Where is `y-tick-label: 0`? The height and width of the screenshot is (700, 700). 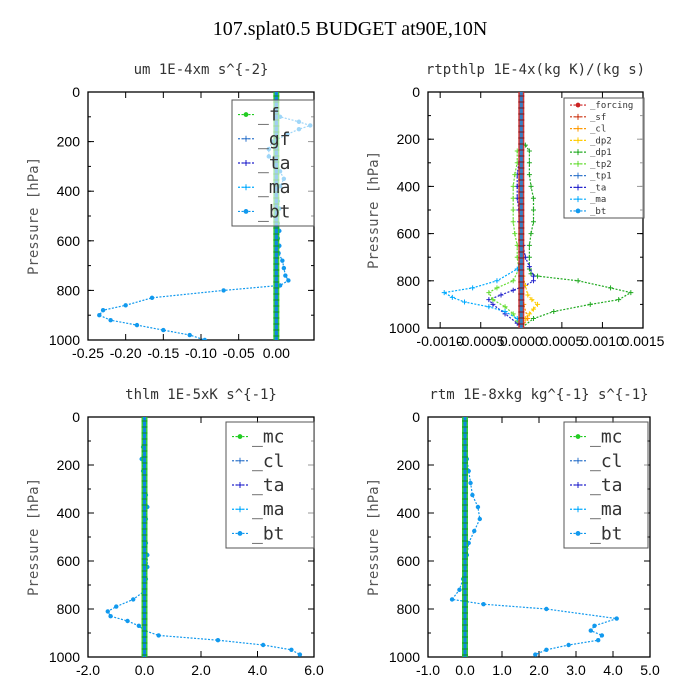 y-tick-label: 0 is located at coordinates (416, 92).